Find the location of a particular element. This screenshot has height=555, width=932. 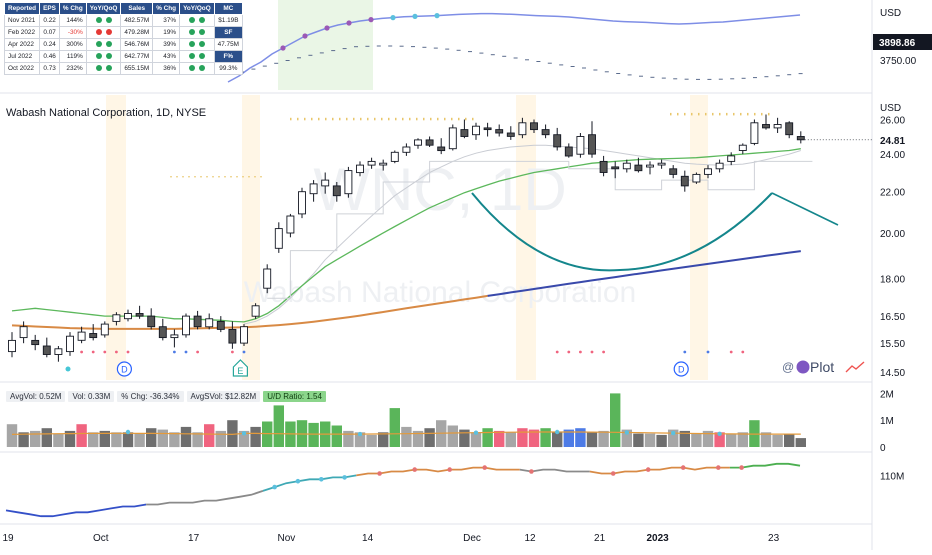

earnings-eps-cell: 0.73 is located at coordinates (49, 68).